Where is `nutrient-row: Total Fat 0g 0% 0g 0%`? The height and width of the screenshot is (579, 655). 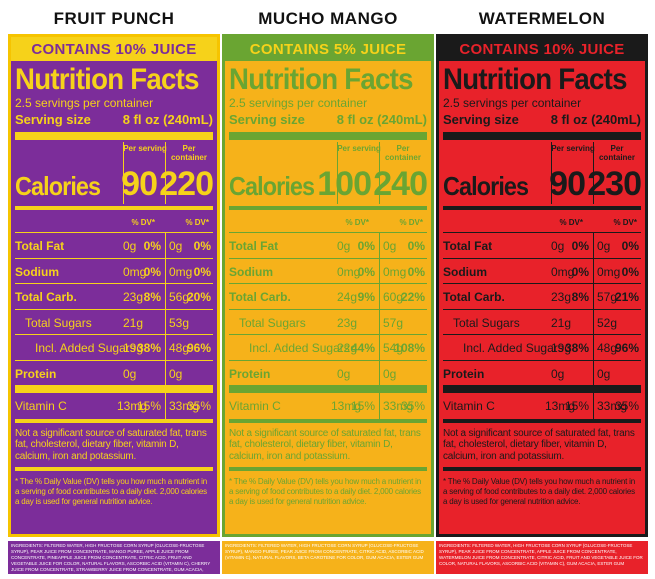
nutrient-row: Total Fat 0g 0% 0g 0% is located at coordinates (114, 245).